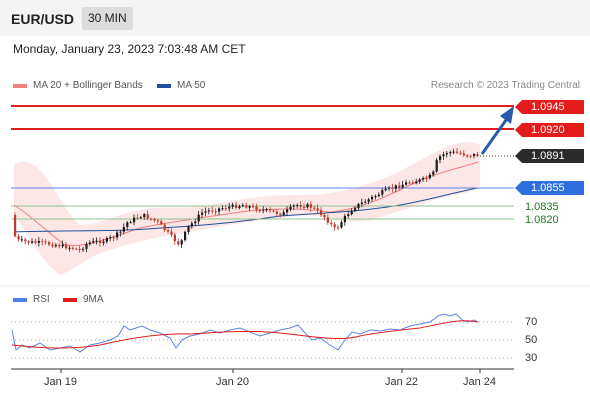 The width and height of the screenshot is (590, 400). I want to click on legend-ma50: MA 50, so click(181, 85).